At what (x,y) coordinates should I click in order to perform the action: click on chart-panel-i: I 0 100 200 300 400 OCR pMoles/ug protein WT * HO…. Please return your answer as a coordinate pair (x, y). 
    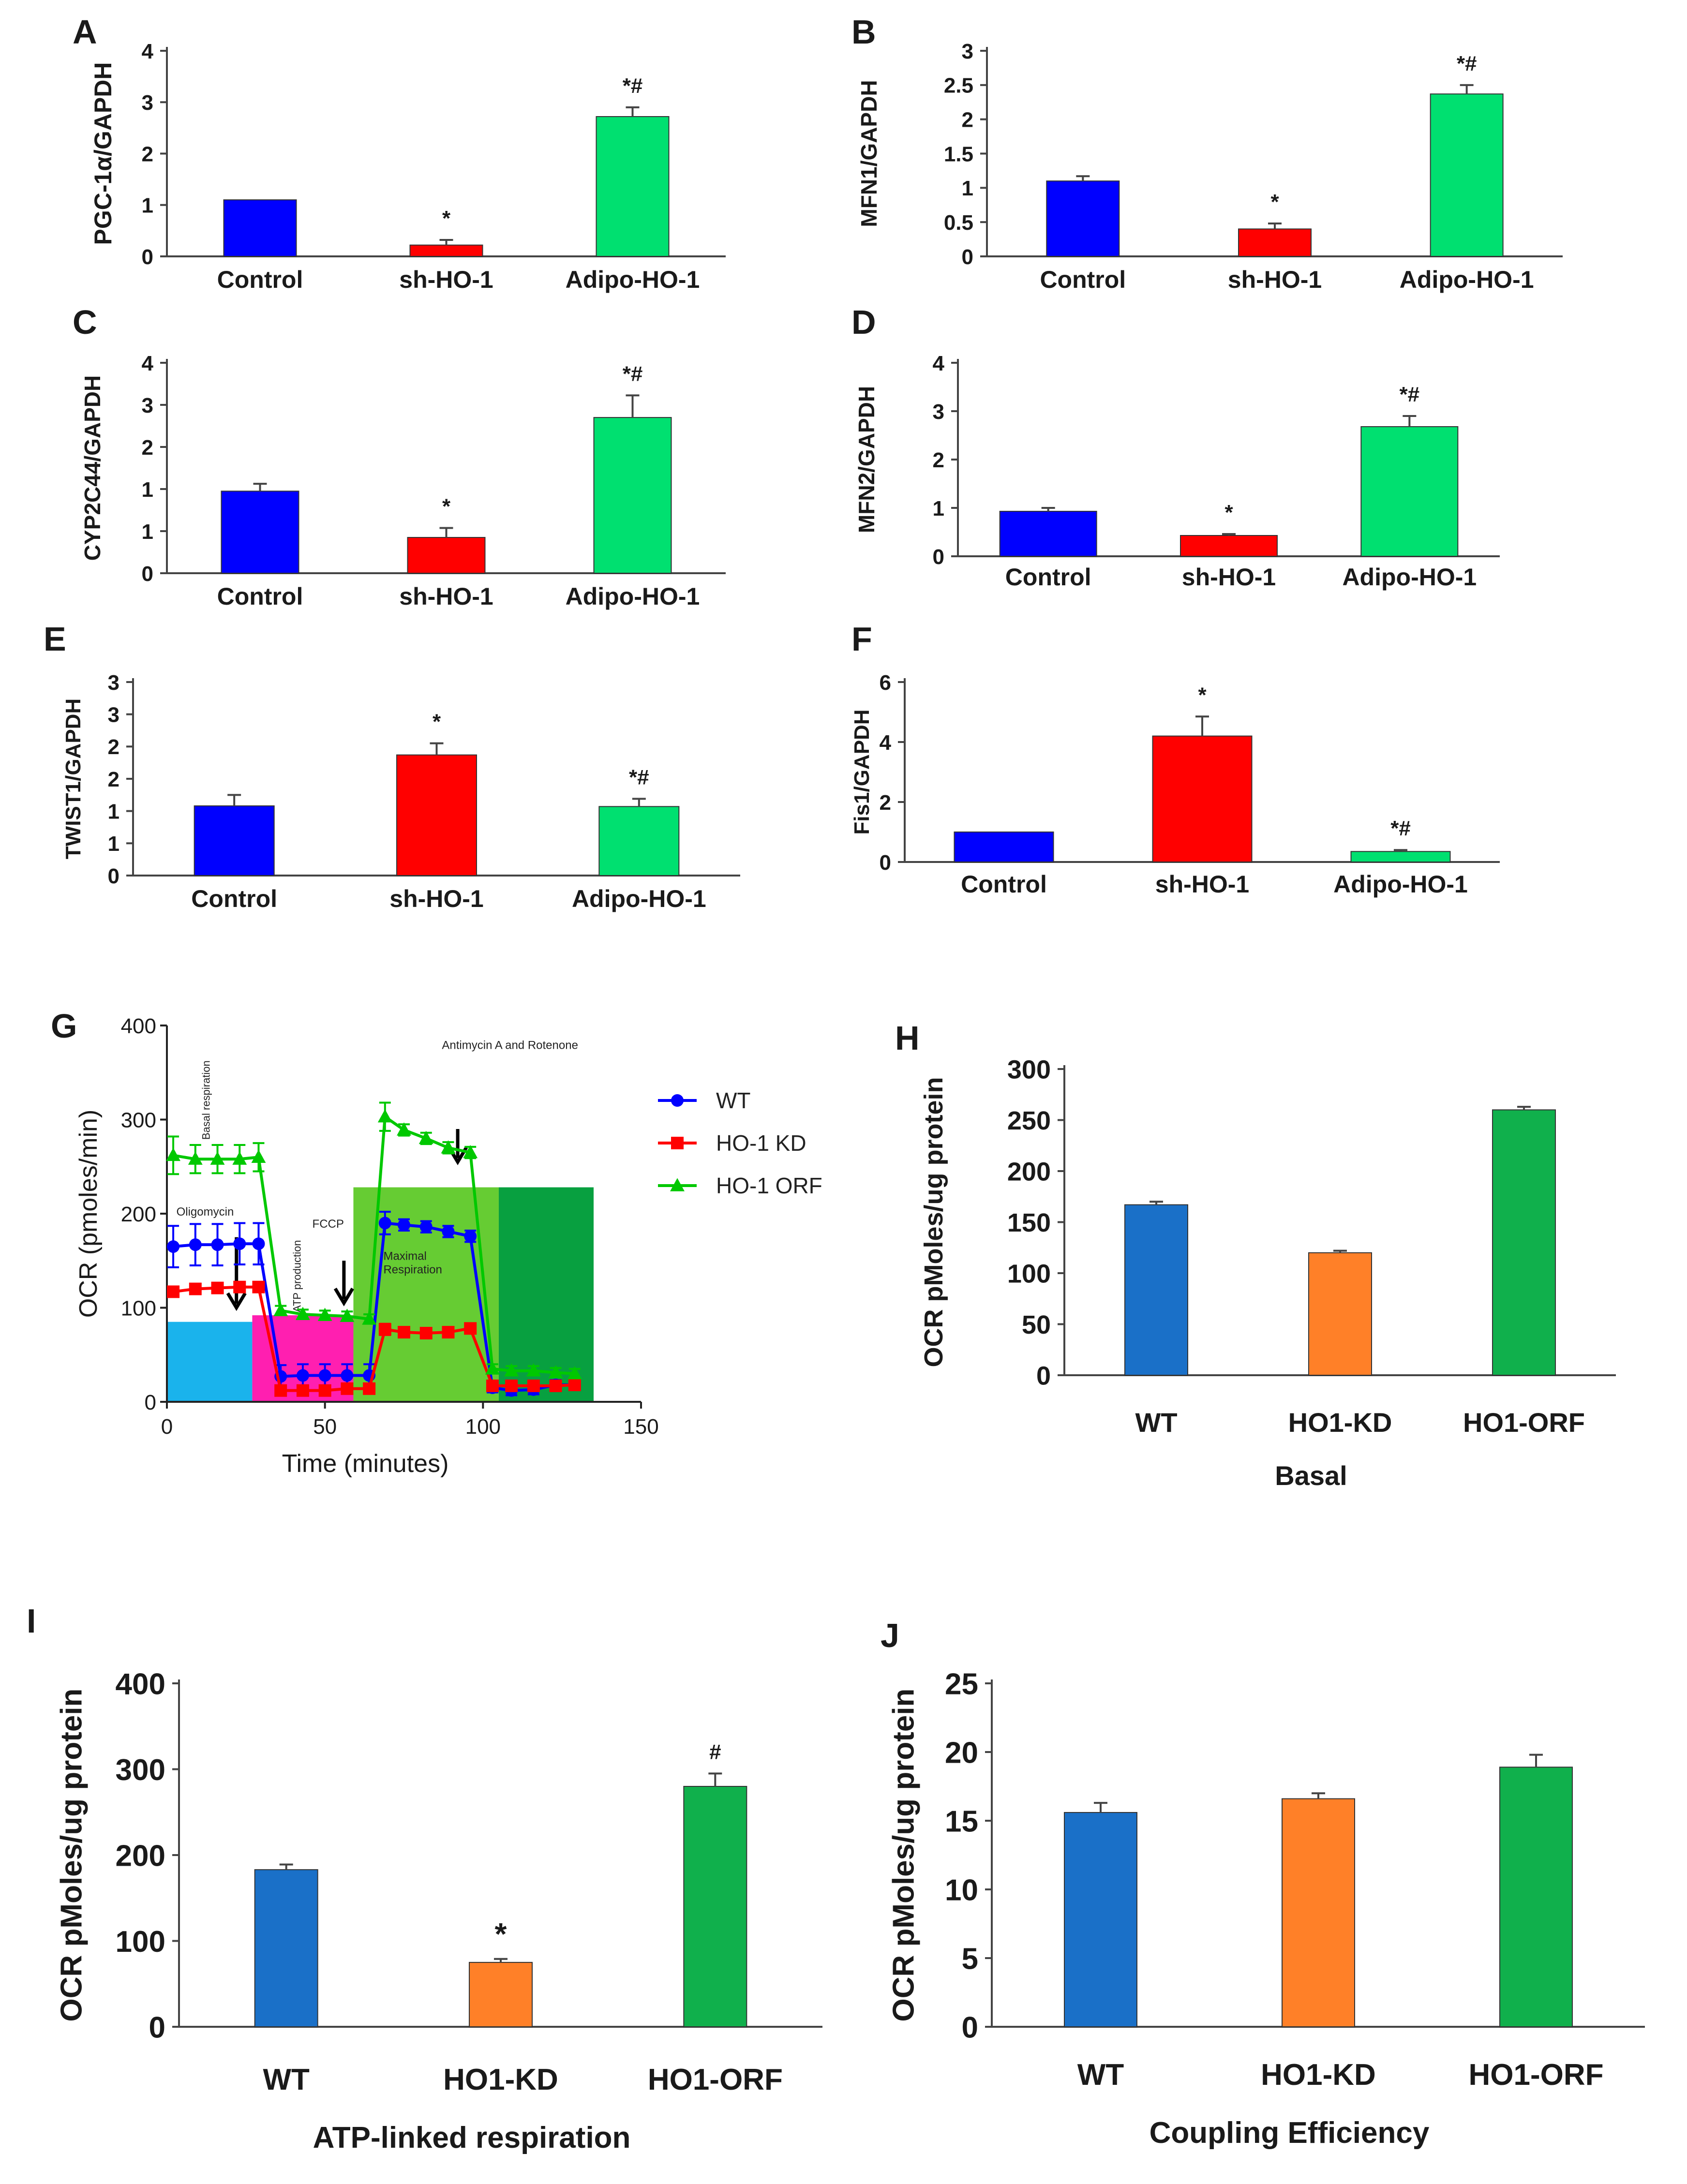
    Looking at the image, I should click on (425, 1878).